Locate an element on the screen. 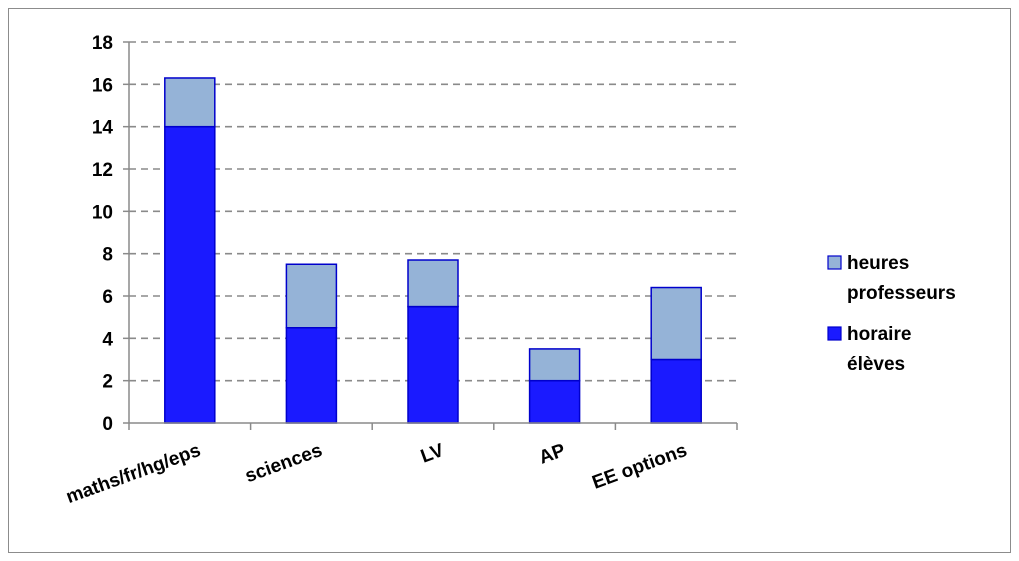  y-tick-label: 18 is located at coordinates (102, 43).